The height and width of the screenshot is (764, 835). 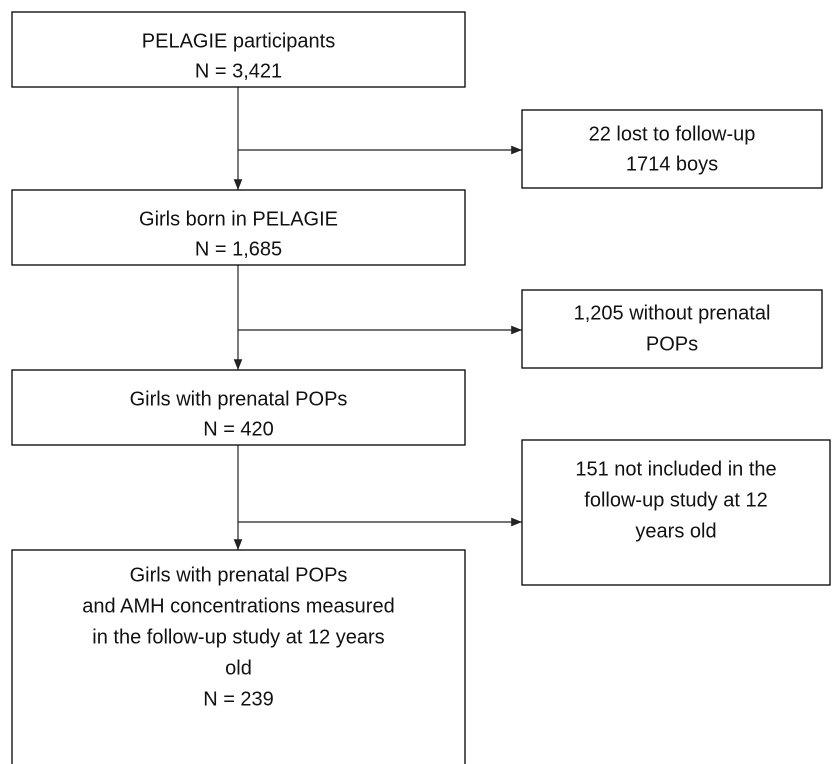 What do you see at coordinates (675, 500) in the screenshot?
I see `node-label: follow-up study at 12` at bounding box center [675, 500].